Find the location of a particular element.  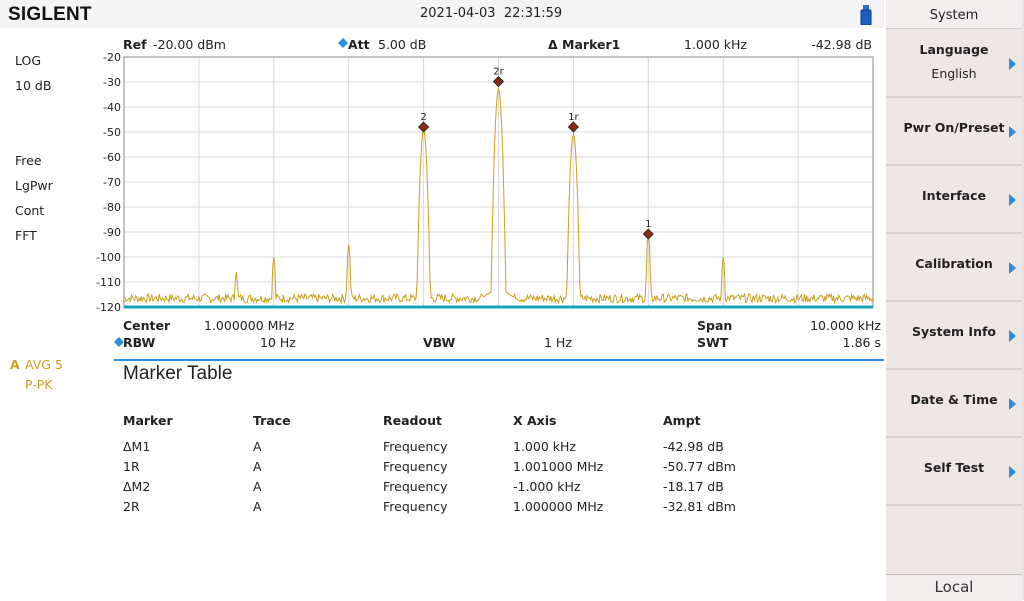

att-value: 5.00 dB is located at coordinates (402, 44).